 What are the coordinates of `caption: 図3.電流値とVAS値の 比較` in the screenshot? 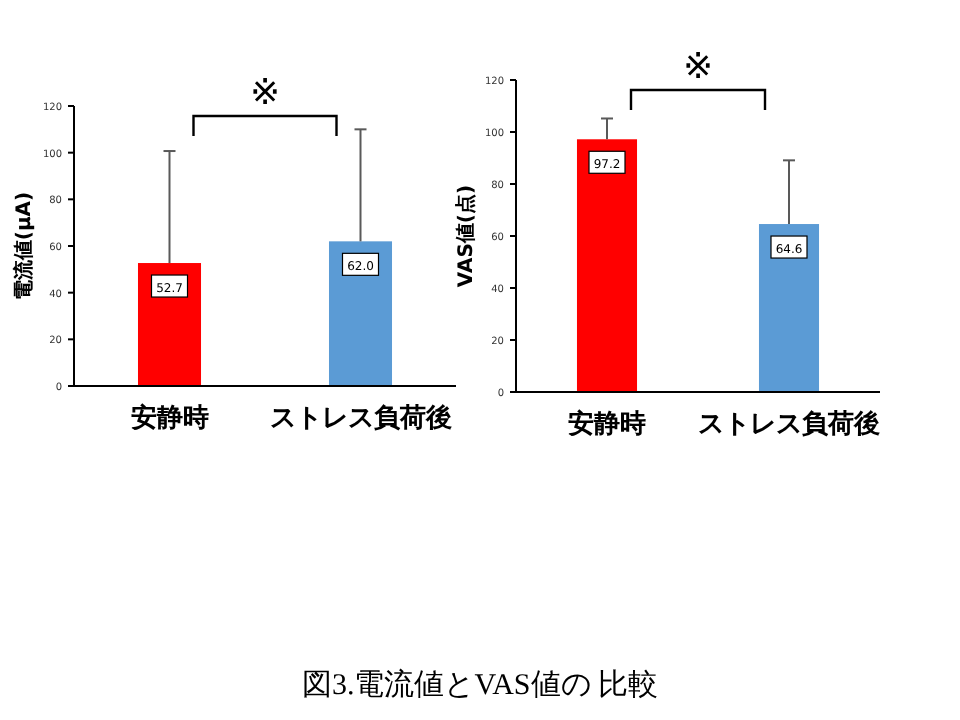 It's located at (480, 685).